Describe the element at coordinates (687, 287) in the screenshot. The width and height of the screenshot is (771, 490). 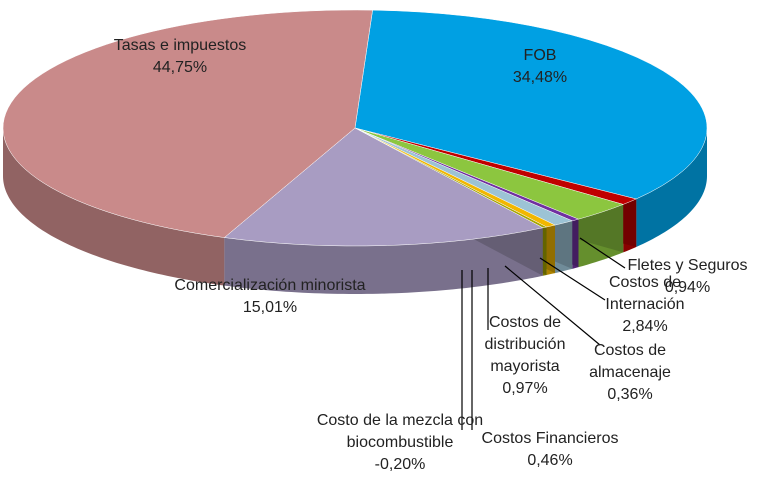
I see `slice-value: 0,94%` at that location.